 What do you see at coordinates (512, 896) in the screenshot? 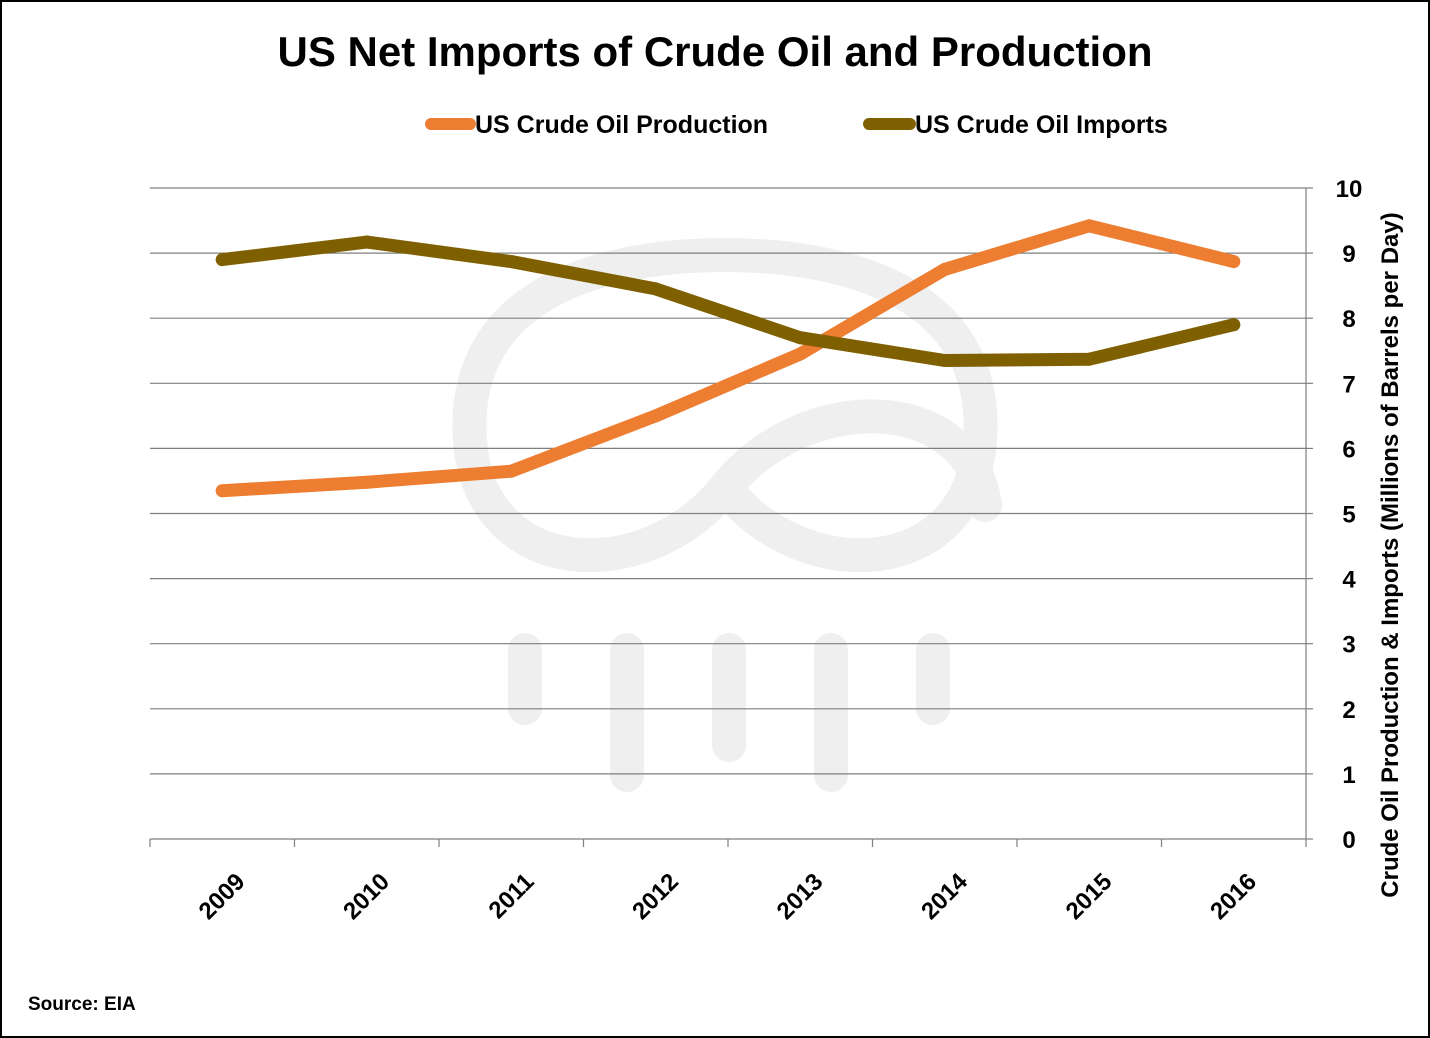
I see `x-tick-label: 2011` at bounding box center [512, 896].